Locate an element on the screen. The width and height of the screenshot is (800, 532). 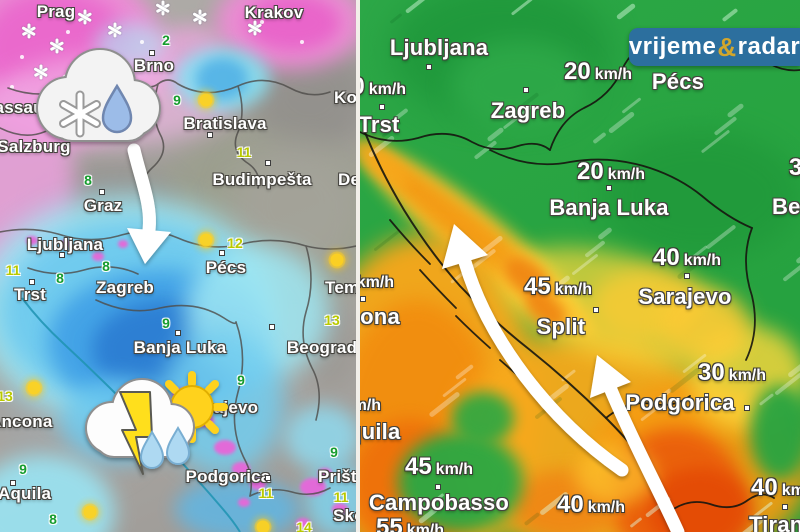
city-label-graz: Graz is located at coordinates (103, 205).